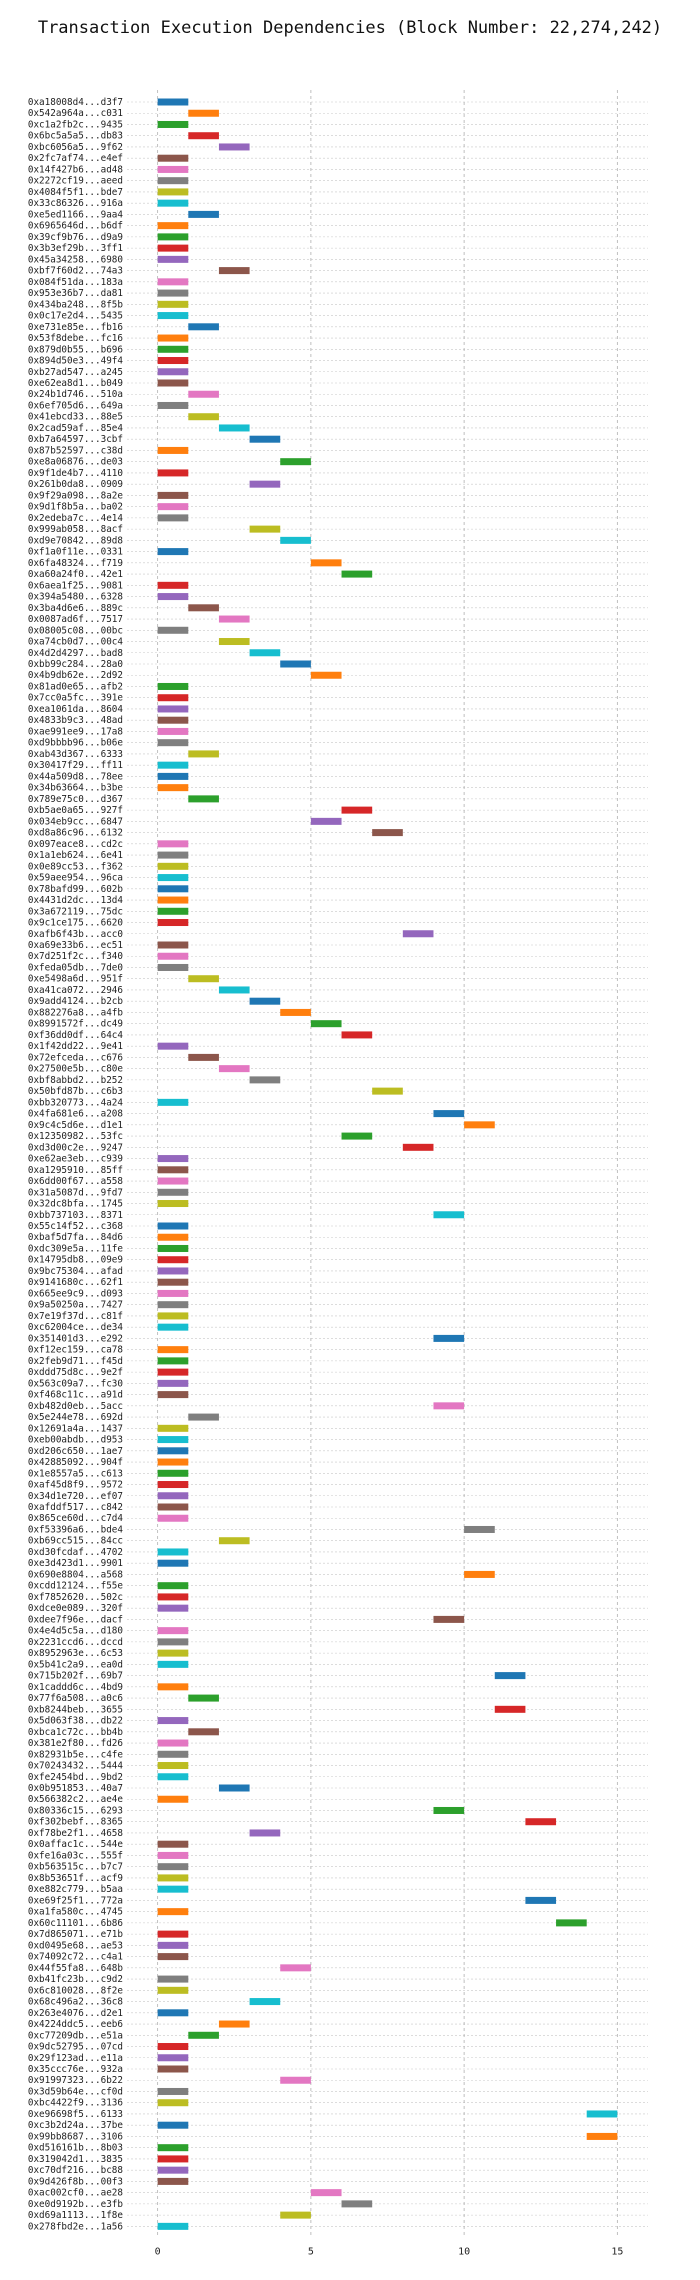 The width and height of the screenshot is (700, 2280). What do you see at coordinates (75, 686) in the screenshot?
I see `y-tick-label: 0x81ad0e65...afb2` at bounding box center [75, 686].